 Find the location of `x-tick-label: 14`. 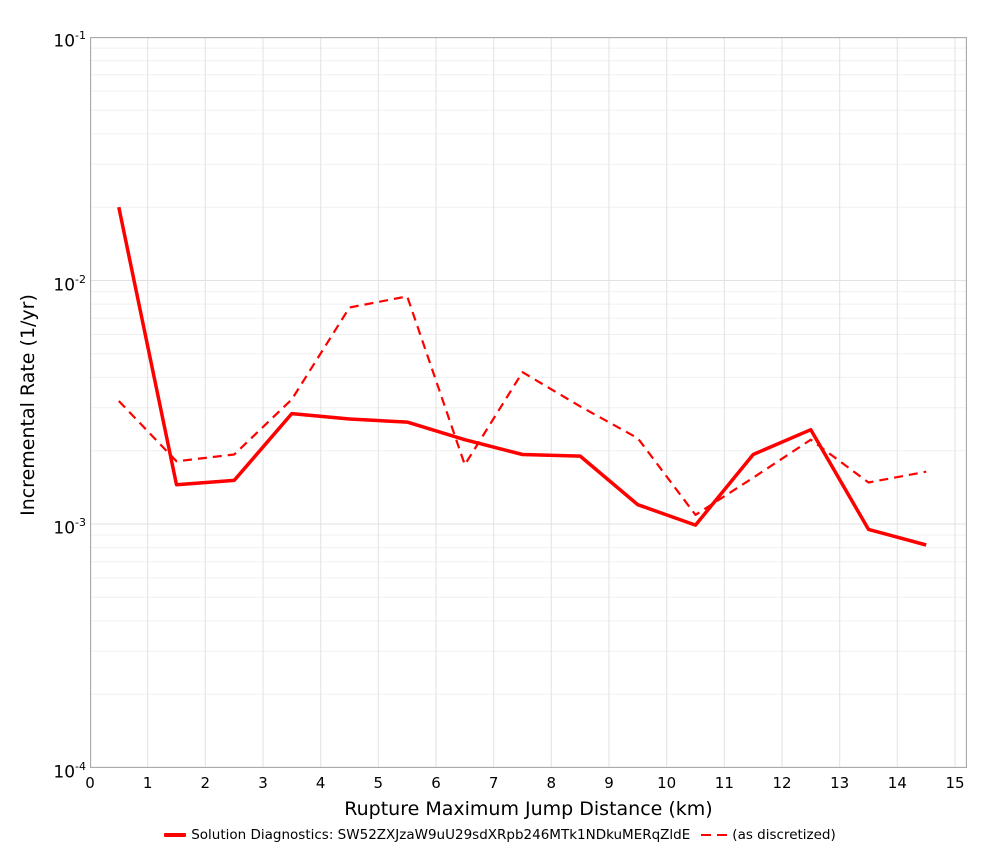

x-tick-label: 14 is located at coordinates (897, 783).